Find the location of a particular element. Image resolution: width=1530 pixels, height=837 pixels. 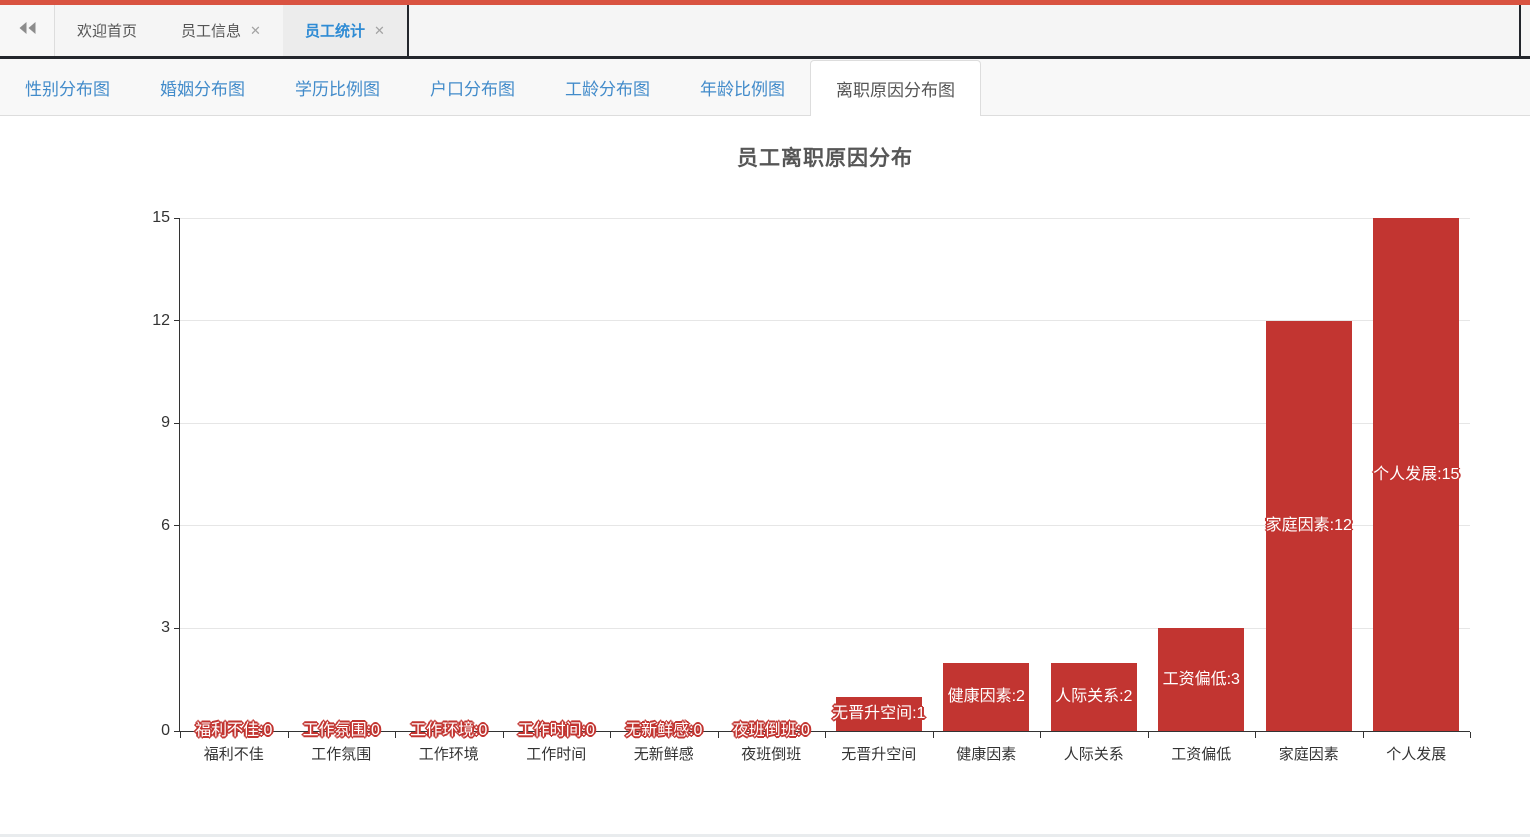

main-tab-3: 员工统计 ✕ is located at coordinates (345, 30).